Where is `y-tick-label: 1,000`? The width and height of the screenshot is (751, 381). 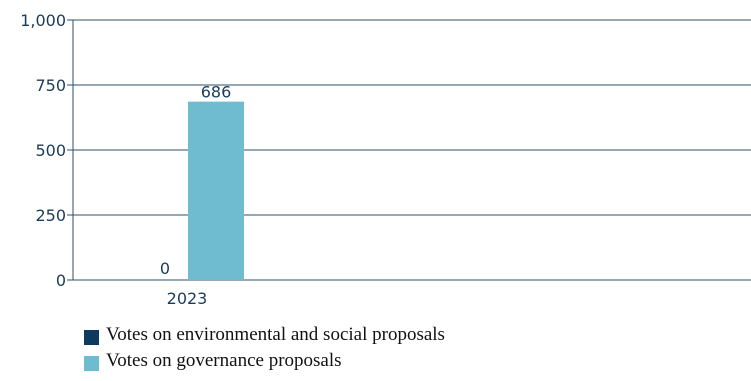
y-tick-label: 1,000 is located at coordinates (43, 20).